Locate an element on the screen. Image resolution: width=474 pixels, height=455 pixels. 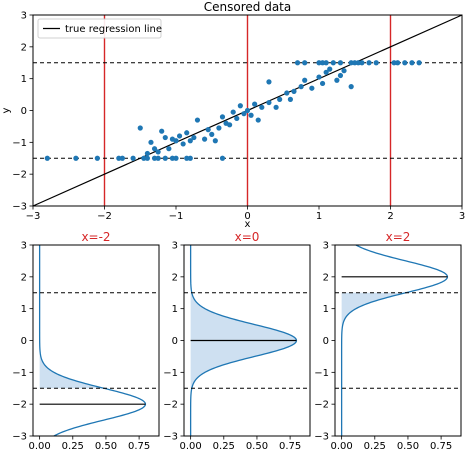
legend-label: true regression line is located at coordinates (113, 29).